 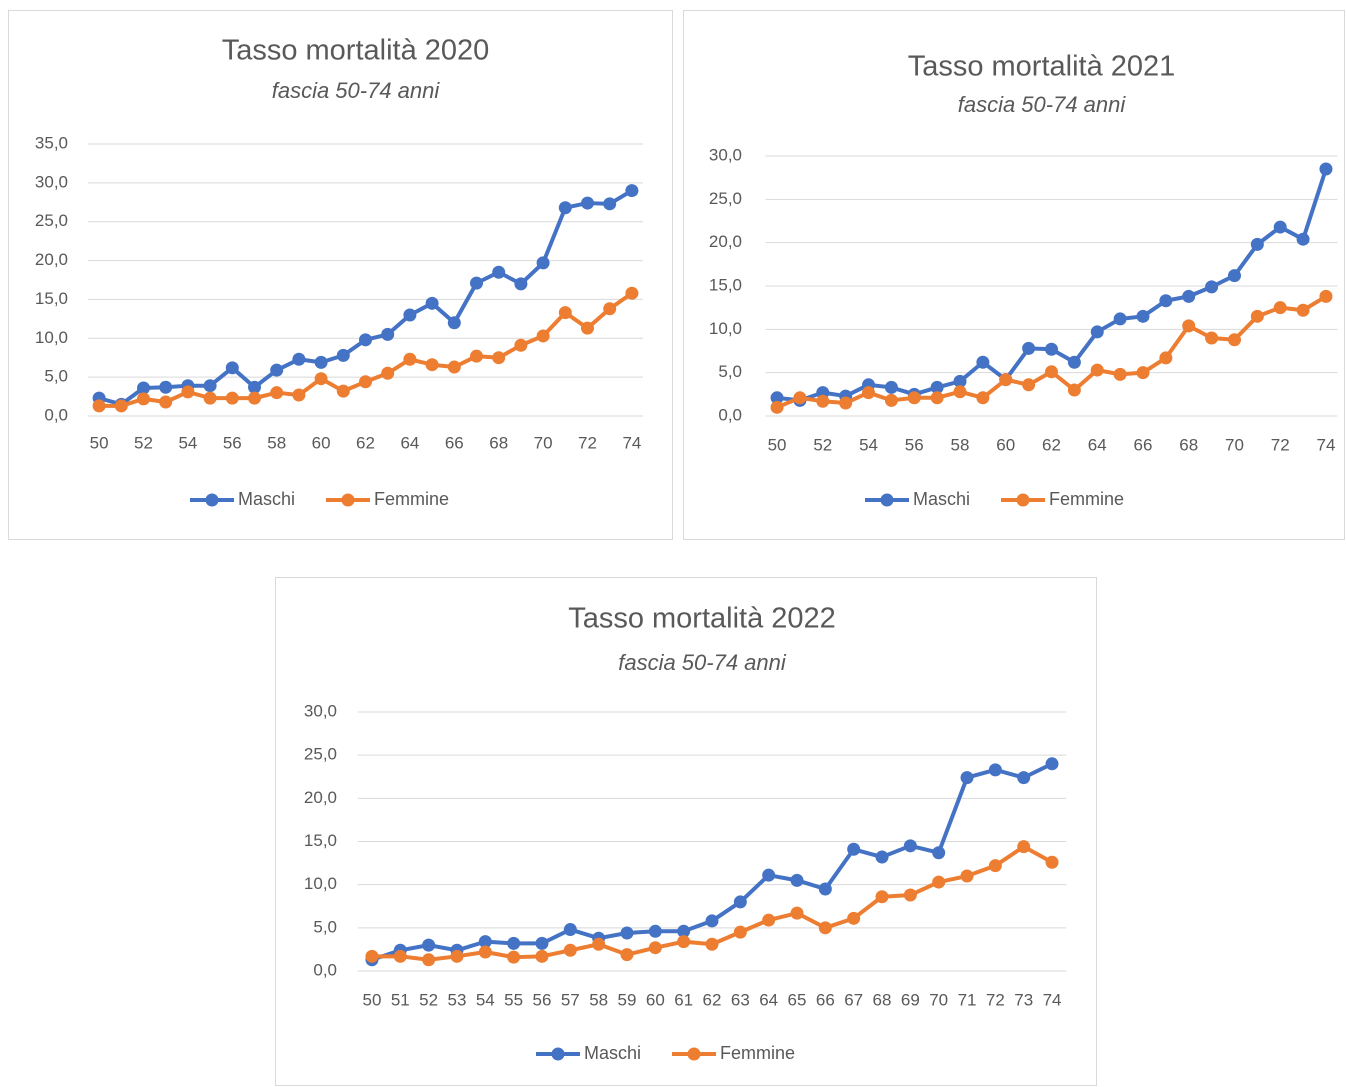 What do you see at coordinates (853, 999) in the screenshot?
I see `x-tick-label: 67` at bounding box center [853, 999].